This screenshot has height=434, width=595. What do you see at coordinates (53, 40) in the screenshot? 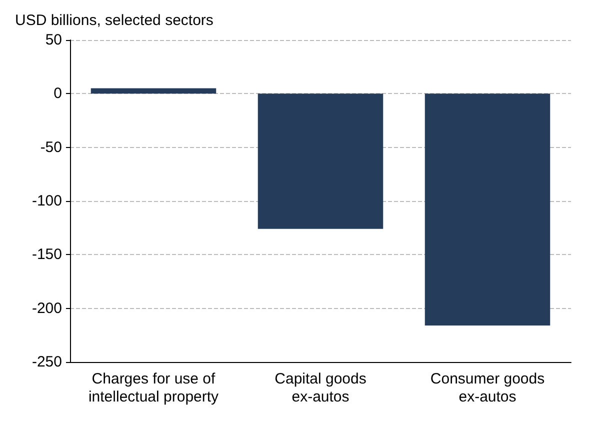
I see `y-tick-label: 50` at bounding box center [53, 40].